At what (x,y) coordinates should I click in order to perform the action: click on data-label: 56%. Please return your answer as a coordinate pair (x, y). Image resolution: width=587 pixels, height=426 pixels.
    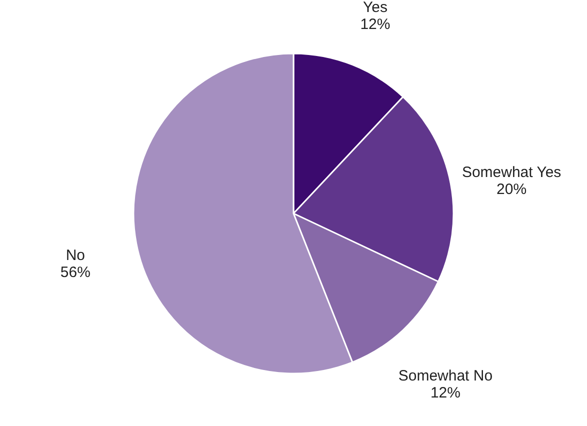
    Looking at the image, I should click on (75, 273).